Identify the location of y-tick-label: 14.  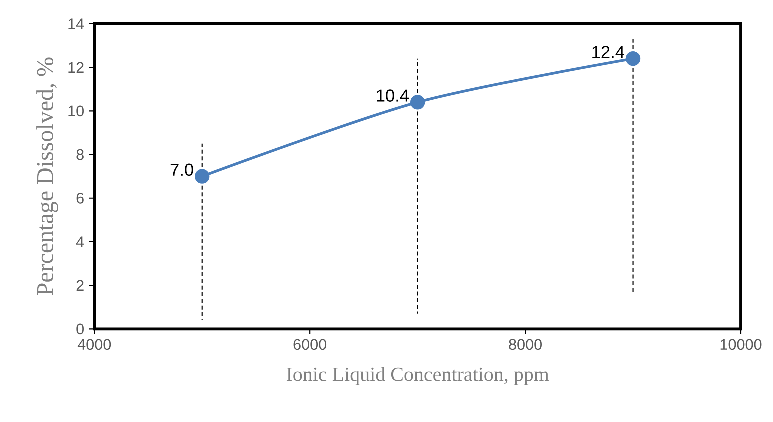
(76, 24).